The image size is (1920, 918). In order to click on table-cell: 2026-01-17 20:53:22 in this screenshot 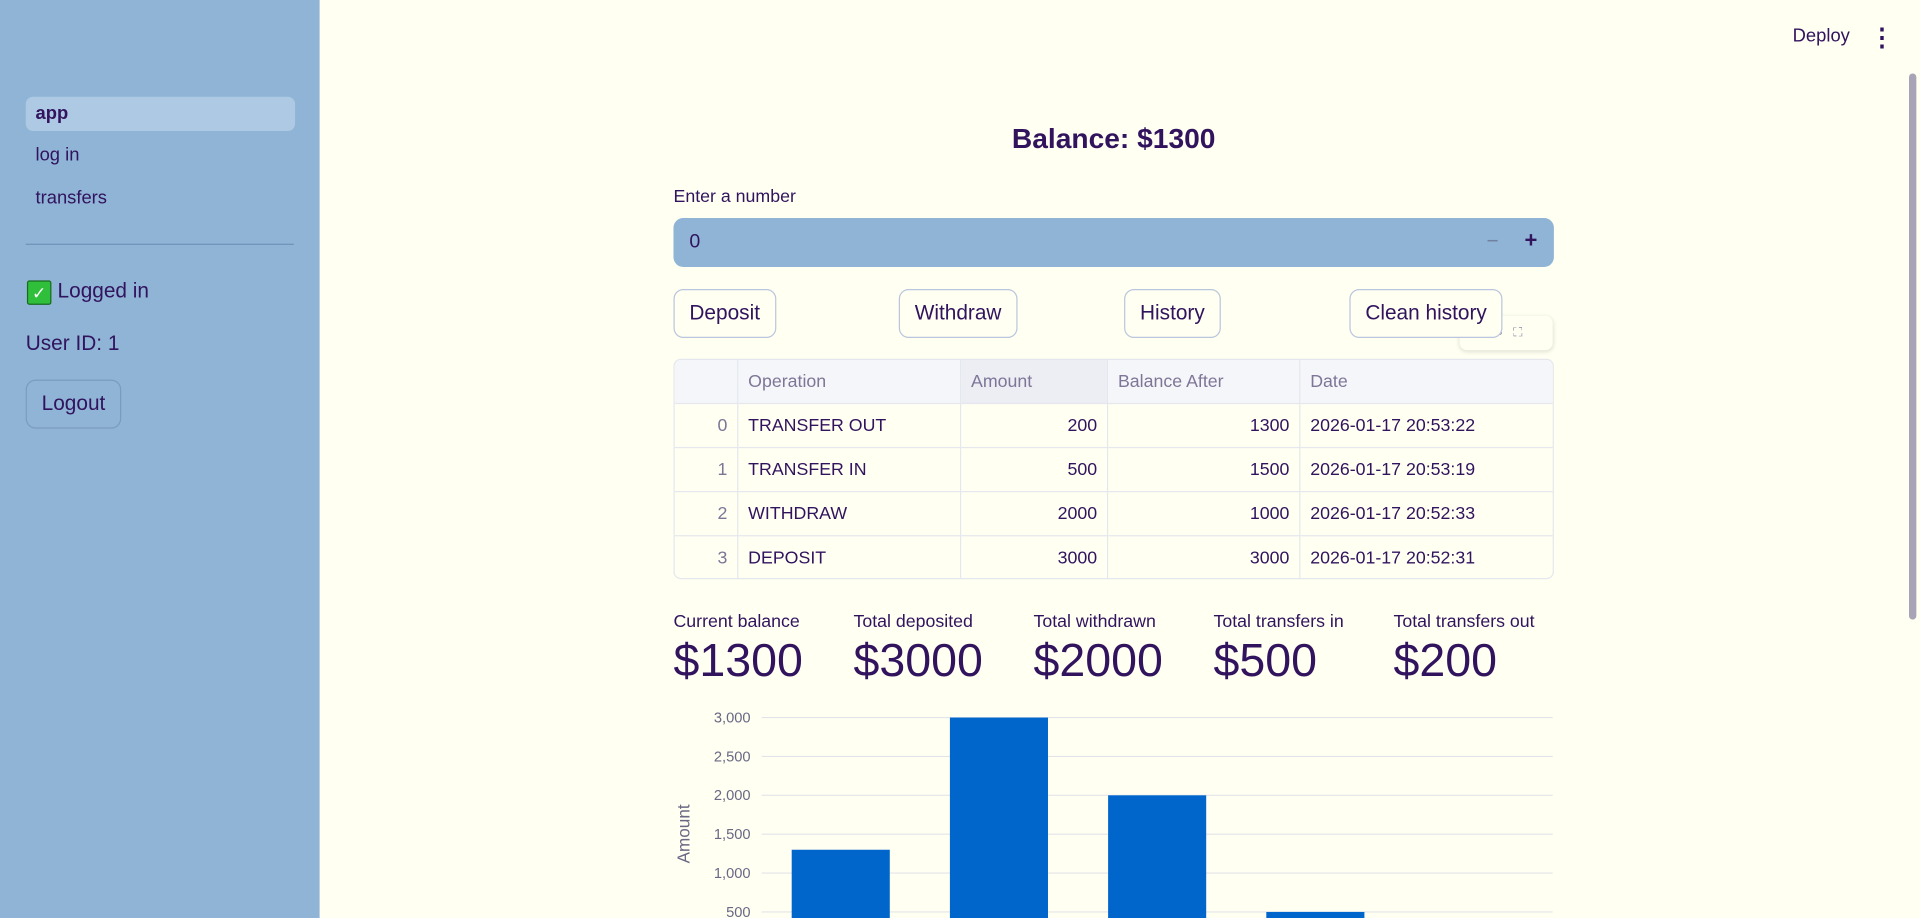, I will do `click(1426, 426)`.